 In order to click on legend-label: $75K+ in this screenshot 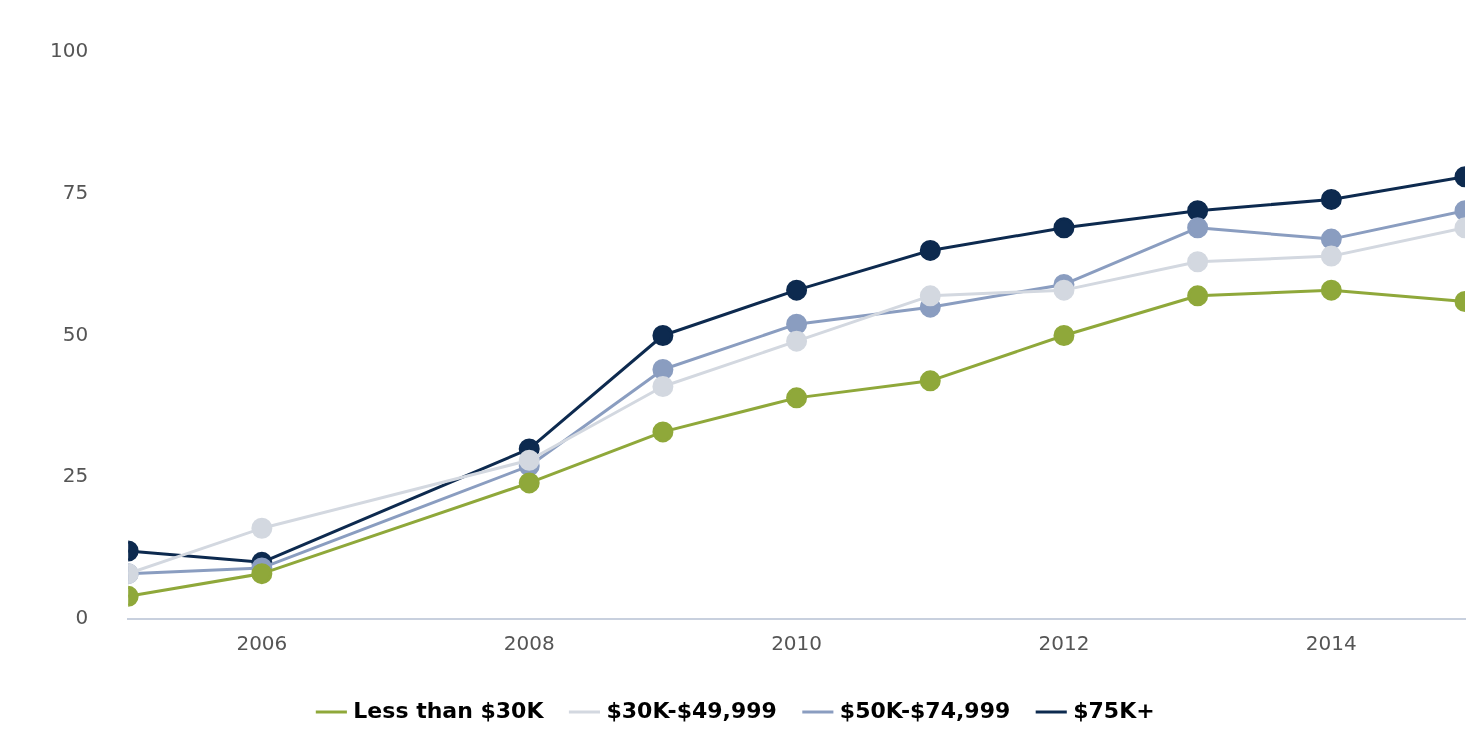, I will do `click(1114, 710)`.